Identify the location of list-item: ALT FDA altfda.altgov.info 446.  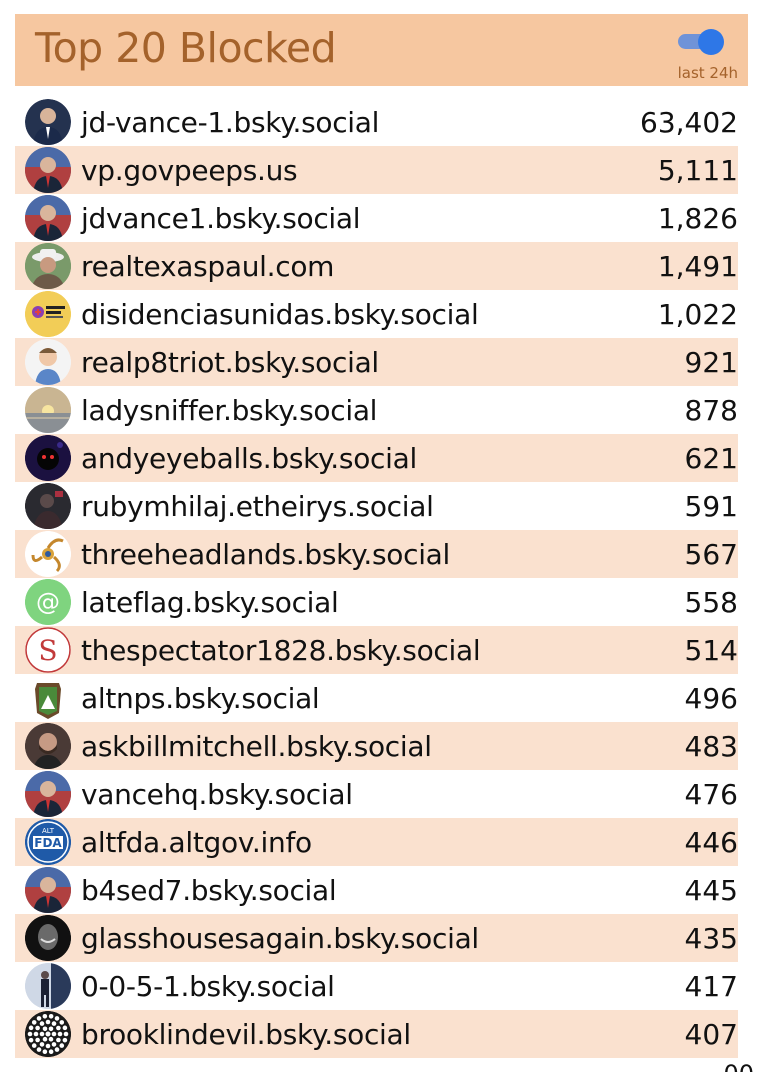
(376, 842).